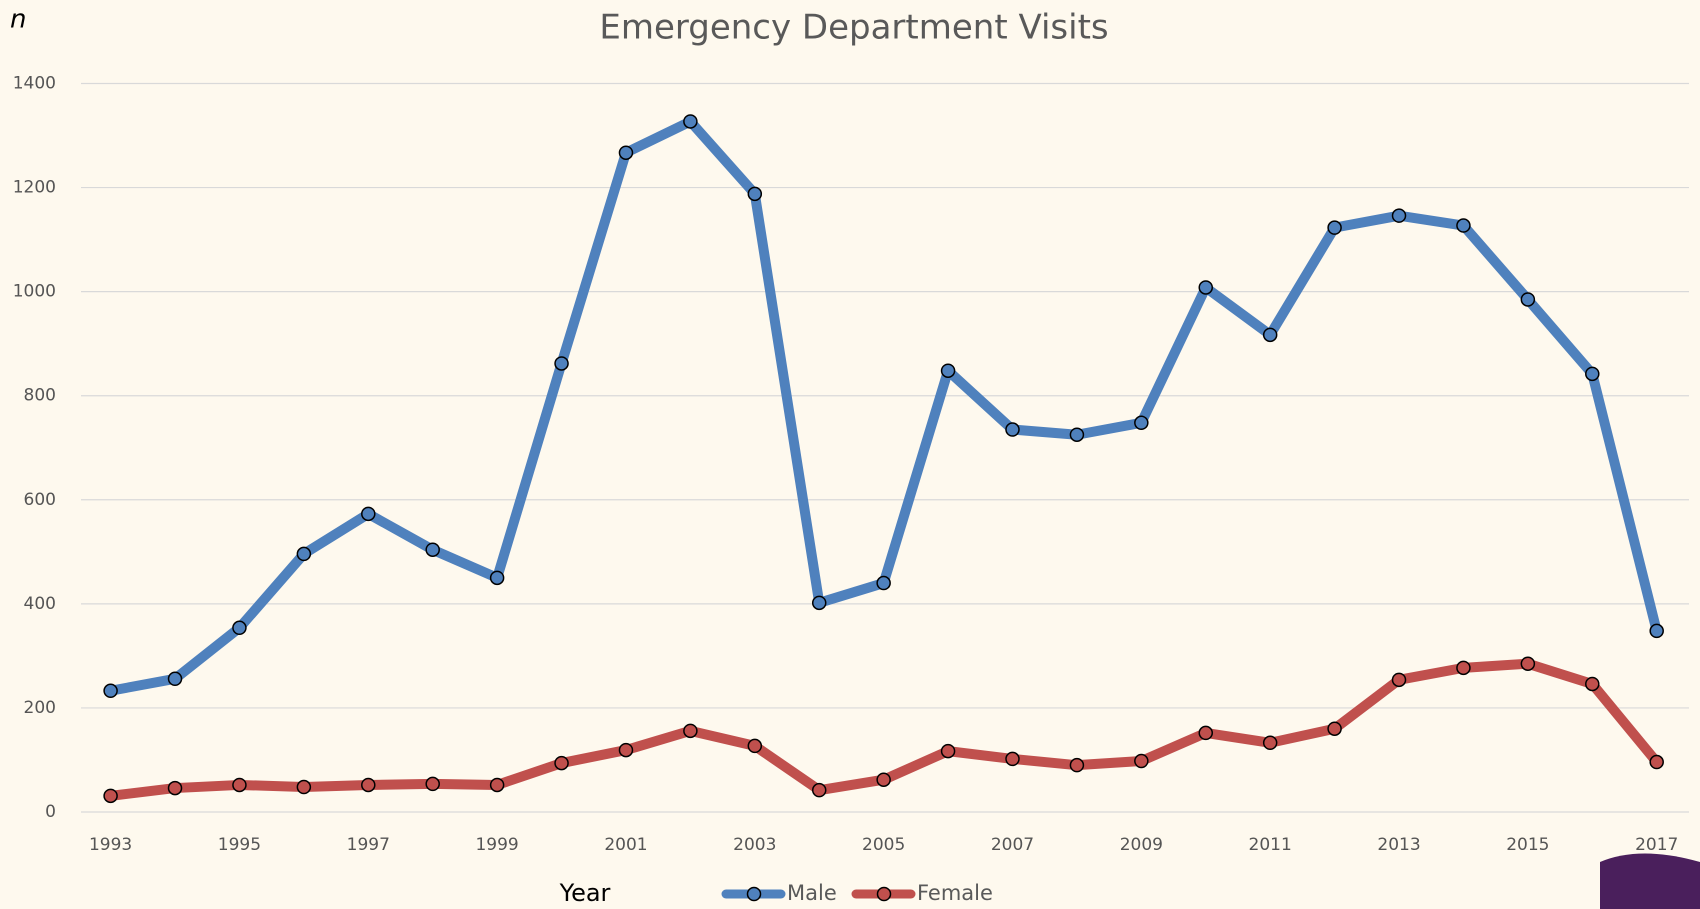  I want to click on x-tick-label: 2015, so click(1527, 845).